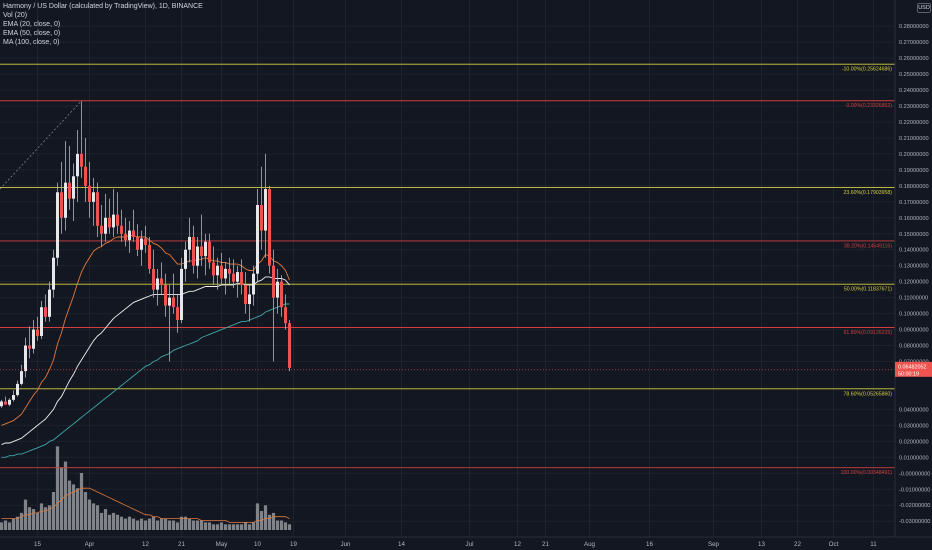 The height and width of the screenshot is (550, 932). I want to click on currency-badge: USD, so click(924, 8).